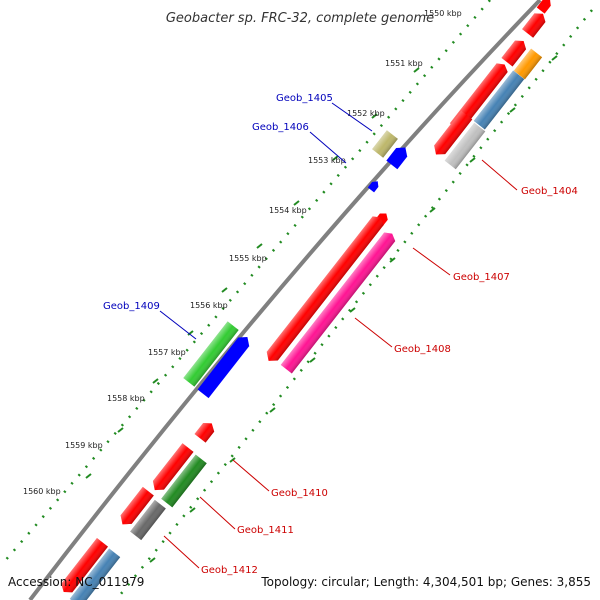 This screenshot has height=600, width=600. I want to click on tick-label: 1558 kbp, so click(126, 398).